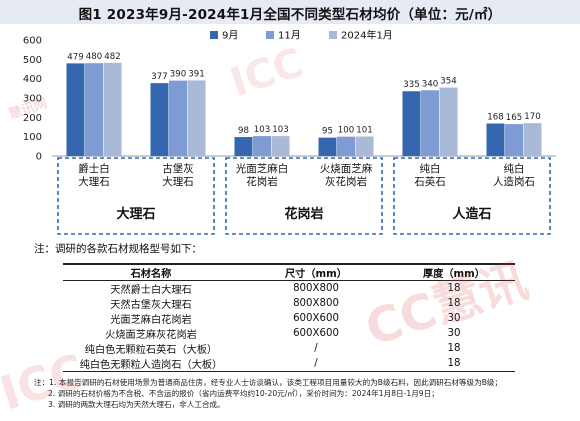 Image resolution: width=580 pixels, height=421 pixels. Describe the element at coordinates (454, 272) in the screenshot. I see `header-thickness: 厚度（mm）` at that location.